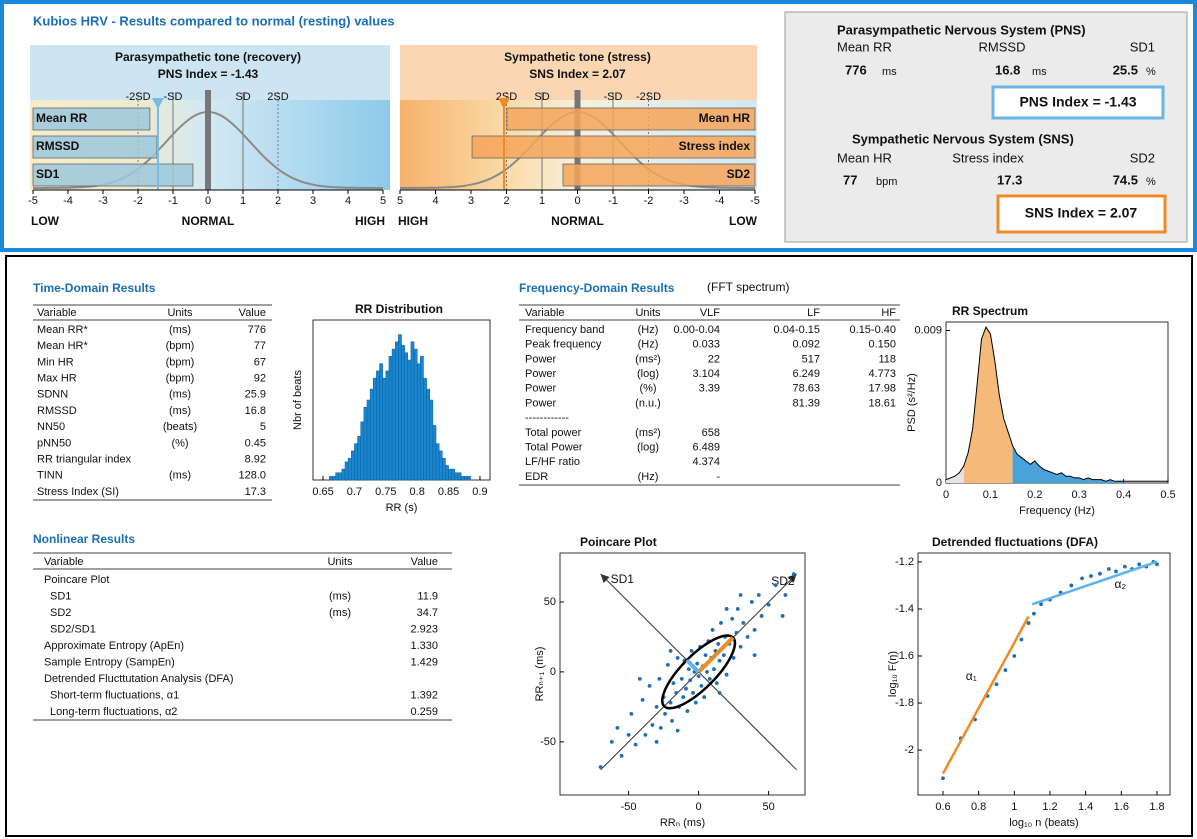 The image size is (1197, 839). I want to click on sns-index-box, so click(1081, 214).